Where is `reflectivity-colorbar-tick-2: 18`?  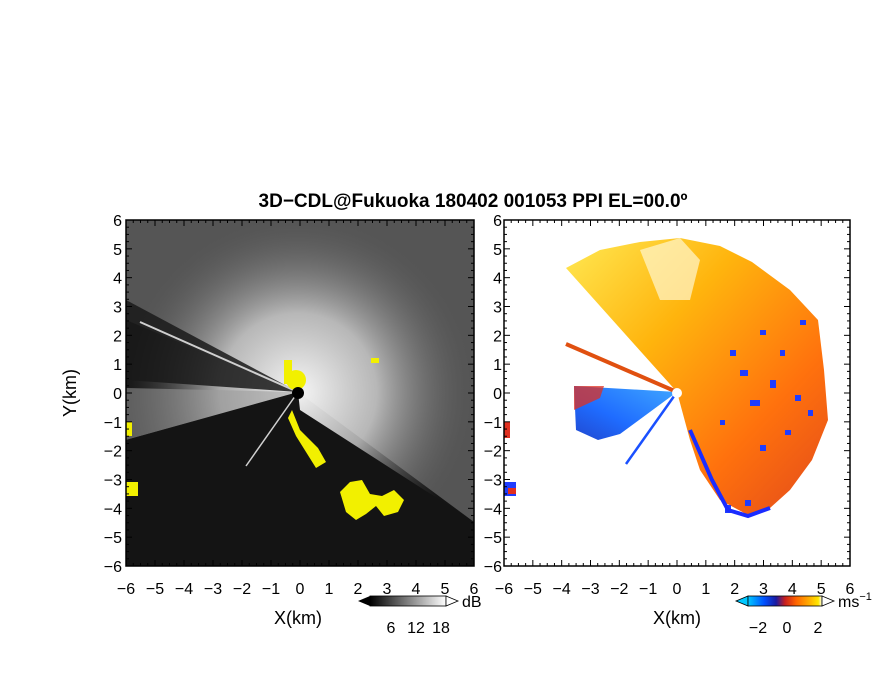 reflectivity-colorbar-tick-2: 18 is located at coordinates (441, 628).